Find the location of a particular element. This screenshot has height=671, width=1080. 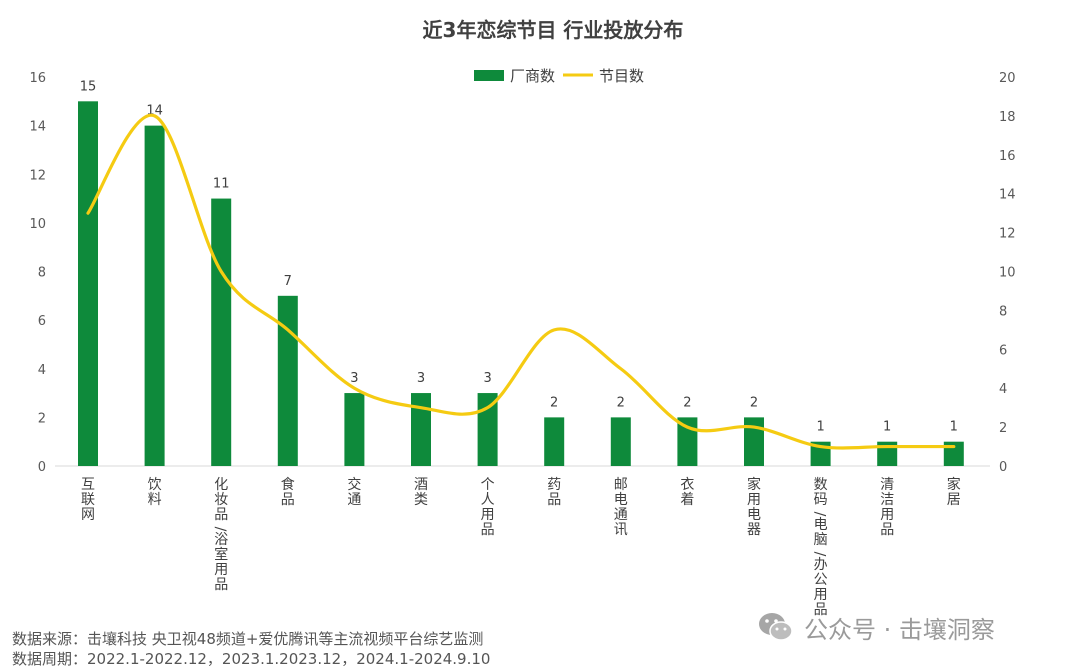

category-label-char: 人 is located at coordinates (488, 500).